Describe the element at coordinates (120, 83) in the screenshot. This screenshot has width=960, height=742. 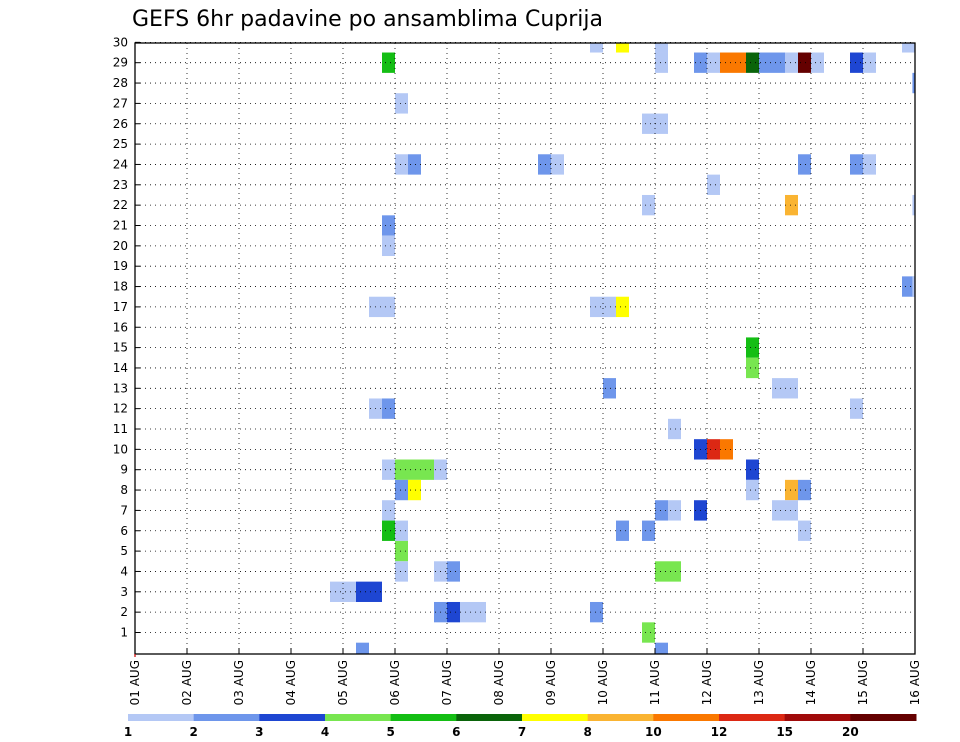
I see `y-tick-label: 28` at that location.